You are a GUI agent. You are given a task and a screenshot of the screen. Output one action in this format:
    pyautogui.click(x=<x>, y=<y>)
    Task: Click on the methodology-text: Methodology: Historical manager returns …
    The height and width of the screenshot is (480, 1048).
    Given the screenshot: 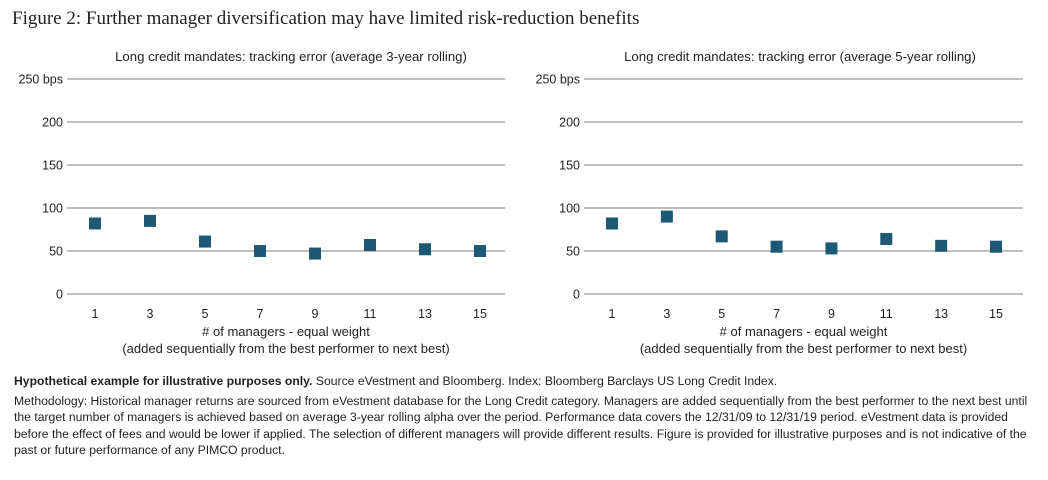 What is the action you would take?
    pyautogui.click(x=521, y=425)
    